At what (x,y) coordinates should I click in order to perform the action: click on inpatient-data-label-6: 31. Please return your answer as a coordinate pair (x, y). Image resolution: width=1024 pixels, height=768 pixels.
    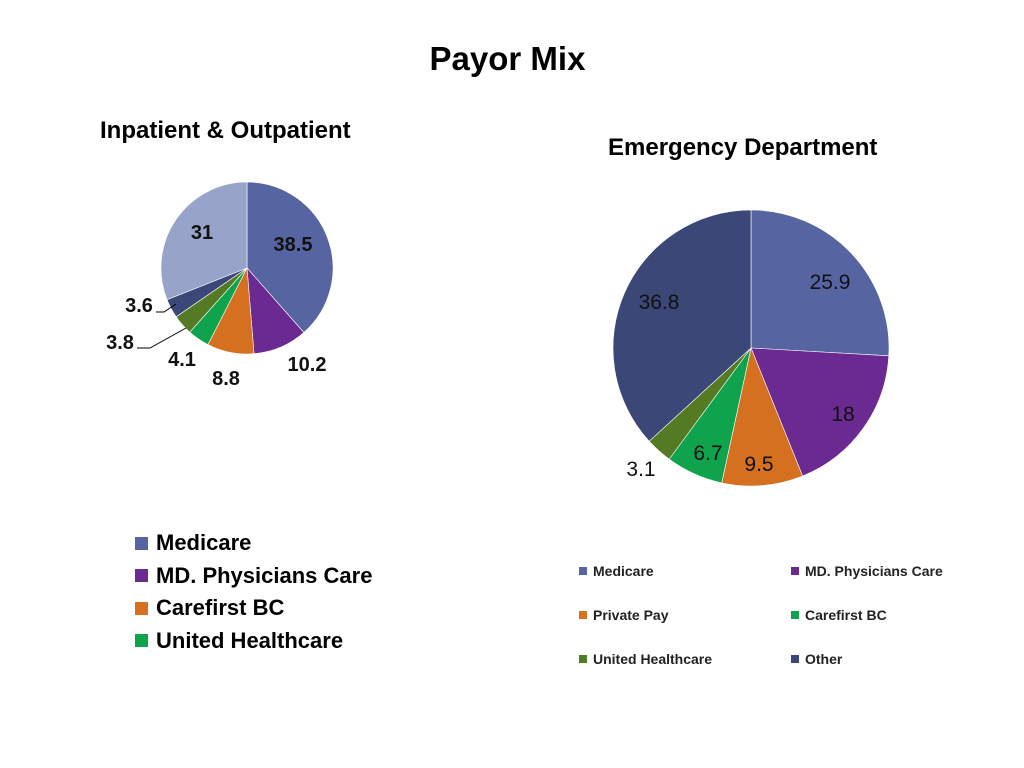
    Looking at the image, I should click on (202, 233).